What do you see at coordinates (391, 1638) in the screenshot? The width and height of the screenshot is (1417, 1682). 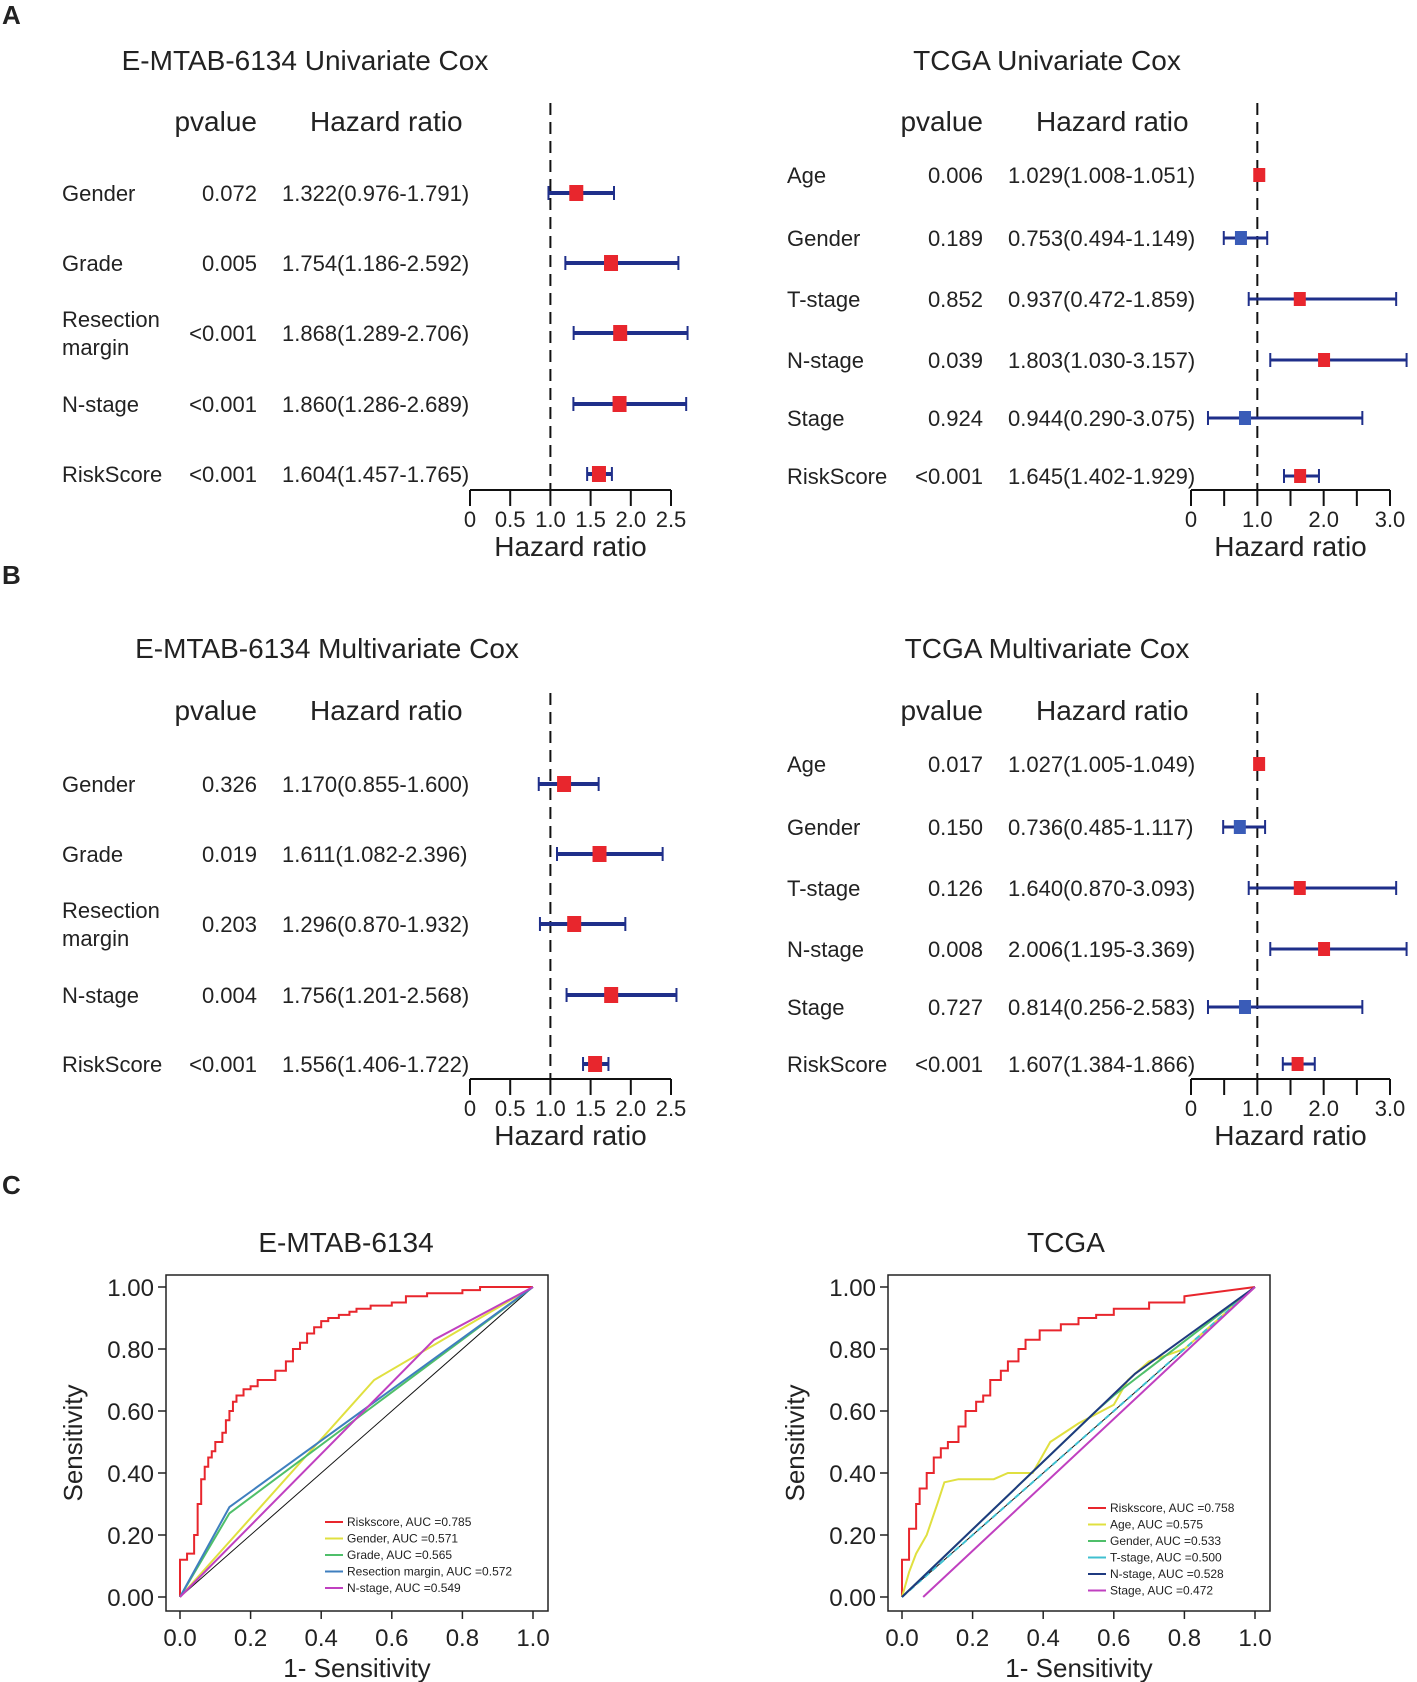 I see `x-tick-label: 0.6` at bounding box center [391, 1638].